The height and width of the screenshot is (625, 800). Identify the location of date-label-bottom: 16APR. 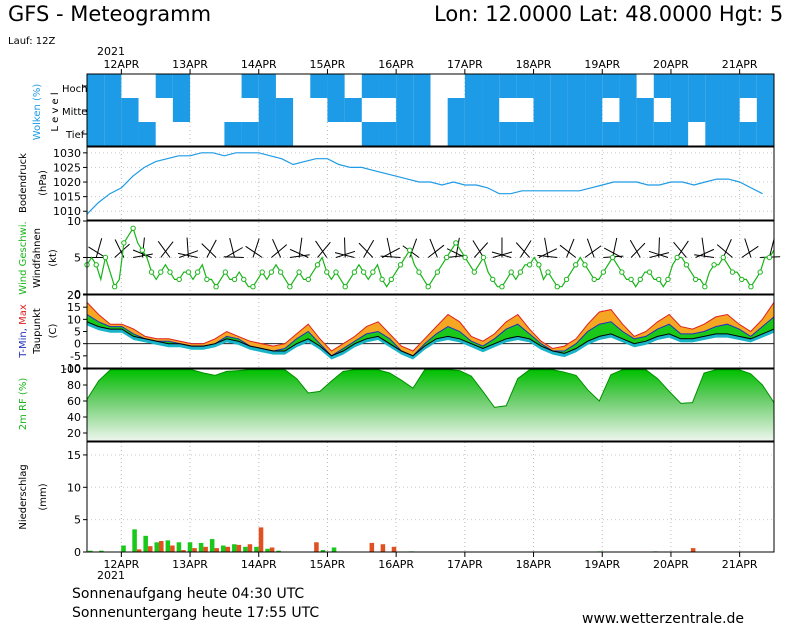
(396, 564).